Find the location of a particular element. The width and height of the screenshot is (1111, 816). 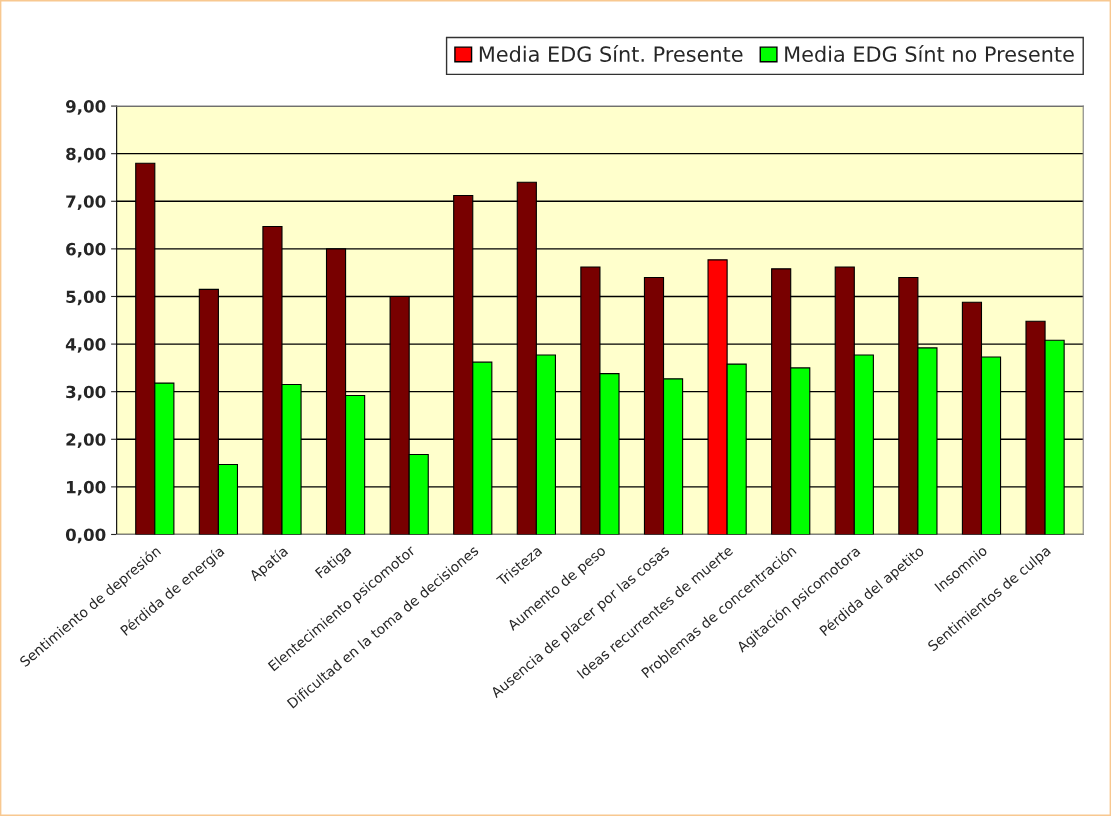

y-tick-label: 9,00 is located at coordinates (85, 107).